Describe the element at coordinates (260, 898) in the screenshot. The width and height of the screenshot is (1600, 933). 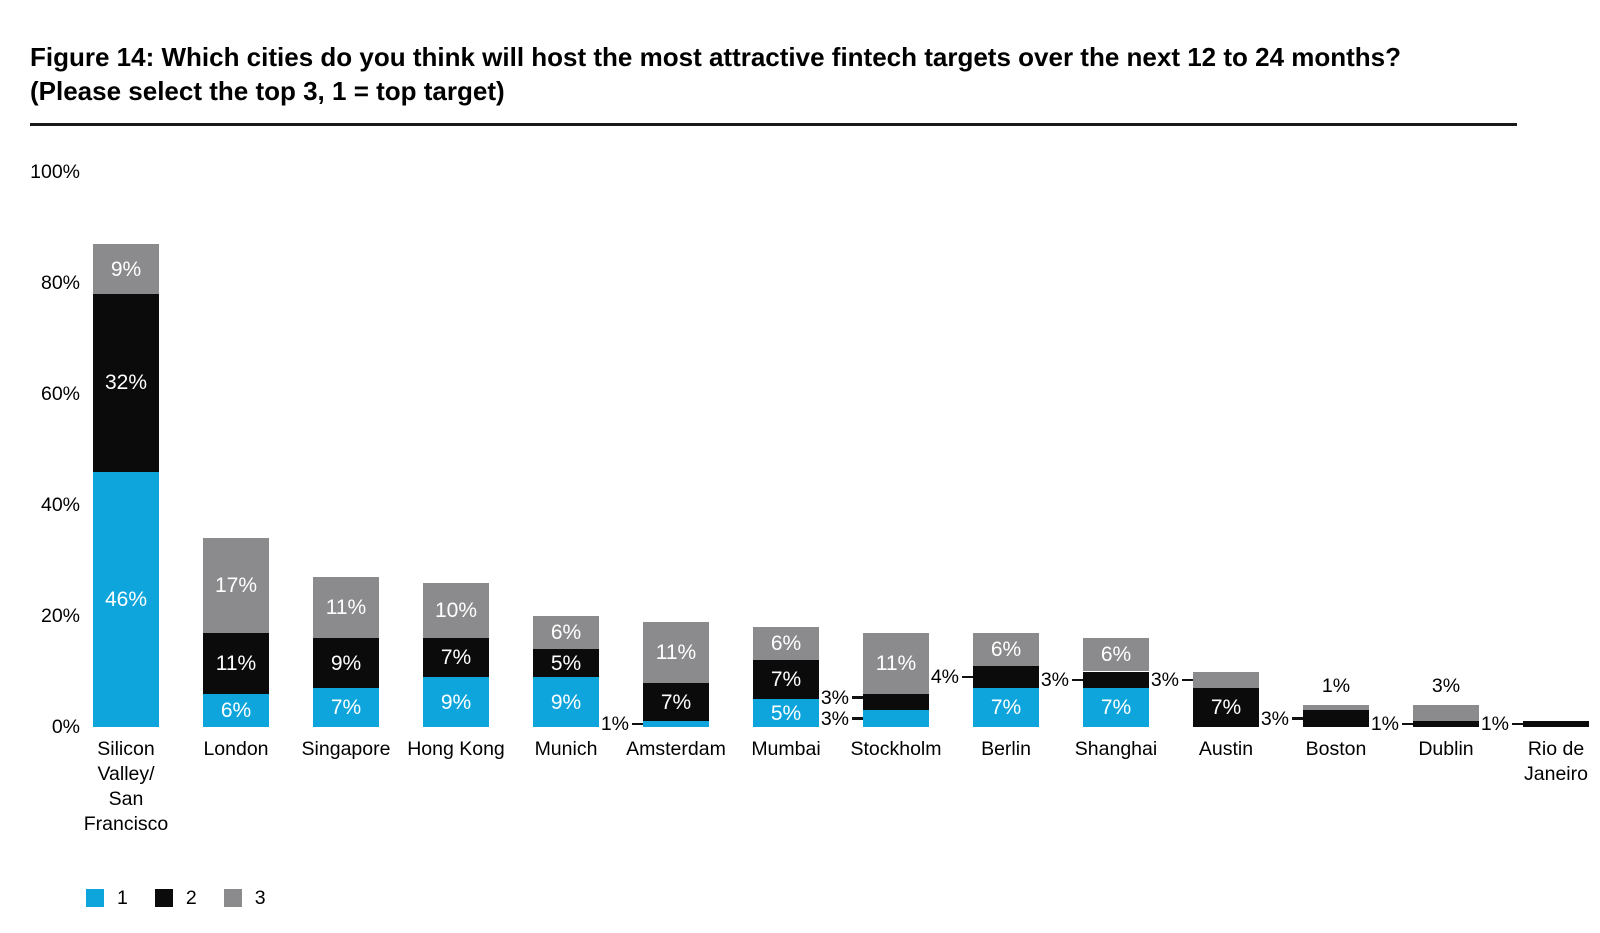
I see `legend-label: 3` at that location.